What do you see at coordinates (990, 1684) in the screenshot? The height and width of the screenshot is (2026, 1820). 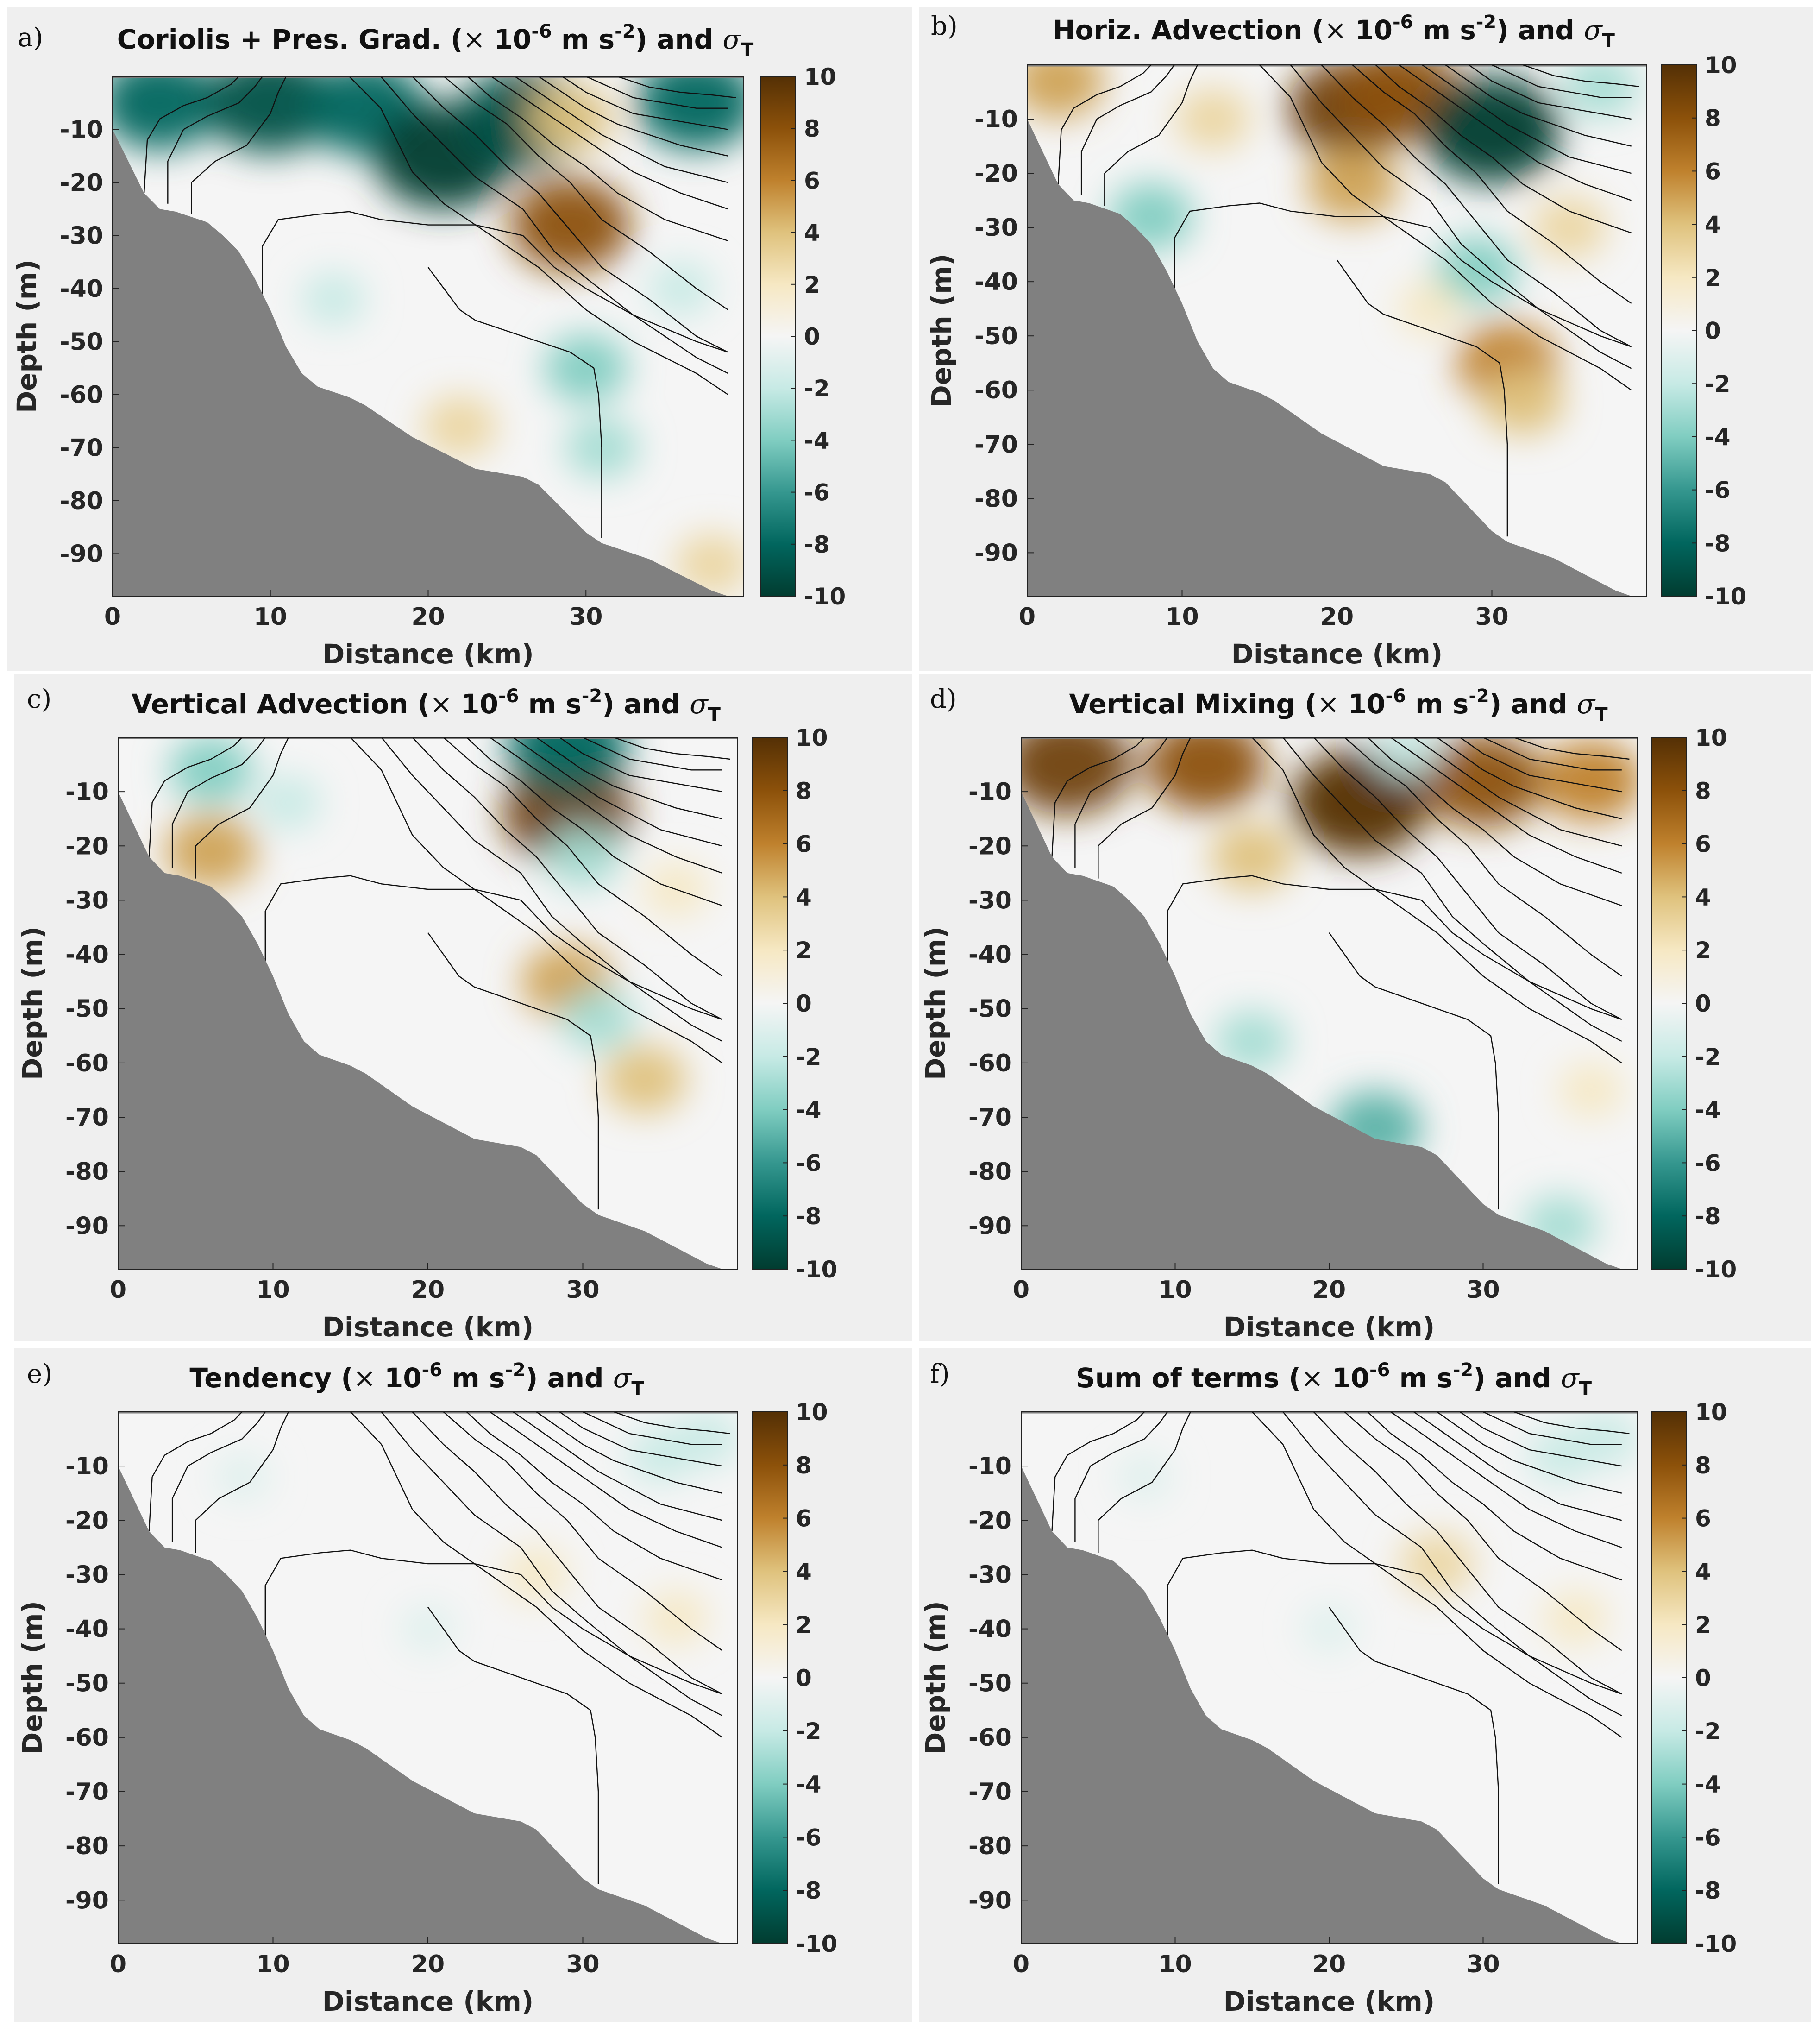 I see `y-tick-label: -50` at bounding box center [990, 1684].